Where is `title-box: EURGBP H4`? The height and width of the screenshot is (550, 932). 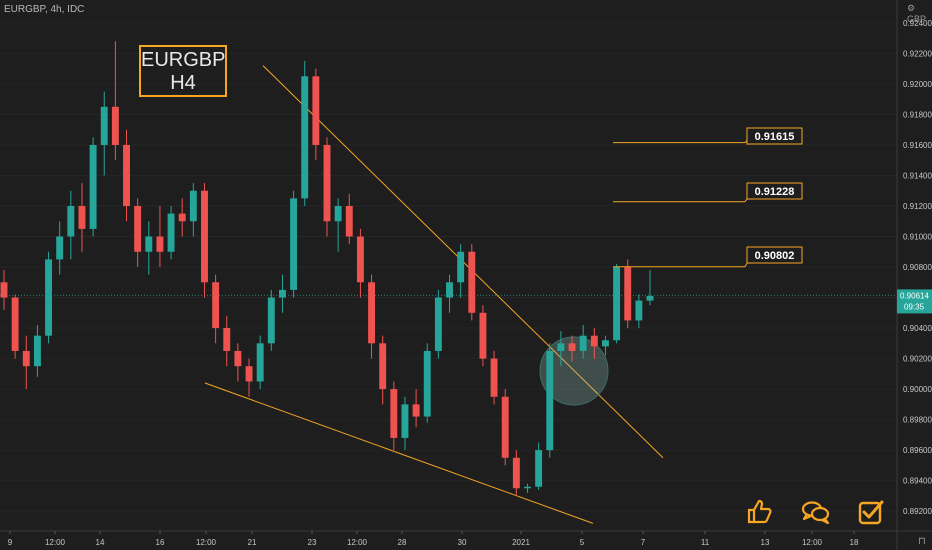 title-box: EURGBP H4 is located at coordinates (183, 71).